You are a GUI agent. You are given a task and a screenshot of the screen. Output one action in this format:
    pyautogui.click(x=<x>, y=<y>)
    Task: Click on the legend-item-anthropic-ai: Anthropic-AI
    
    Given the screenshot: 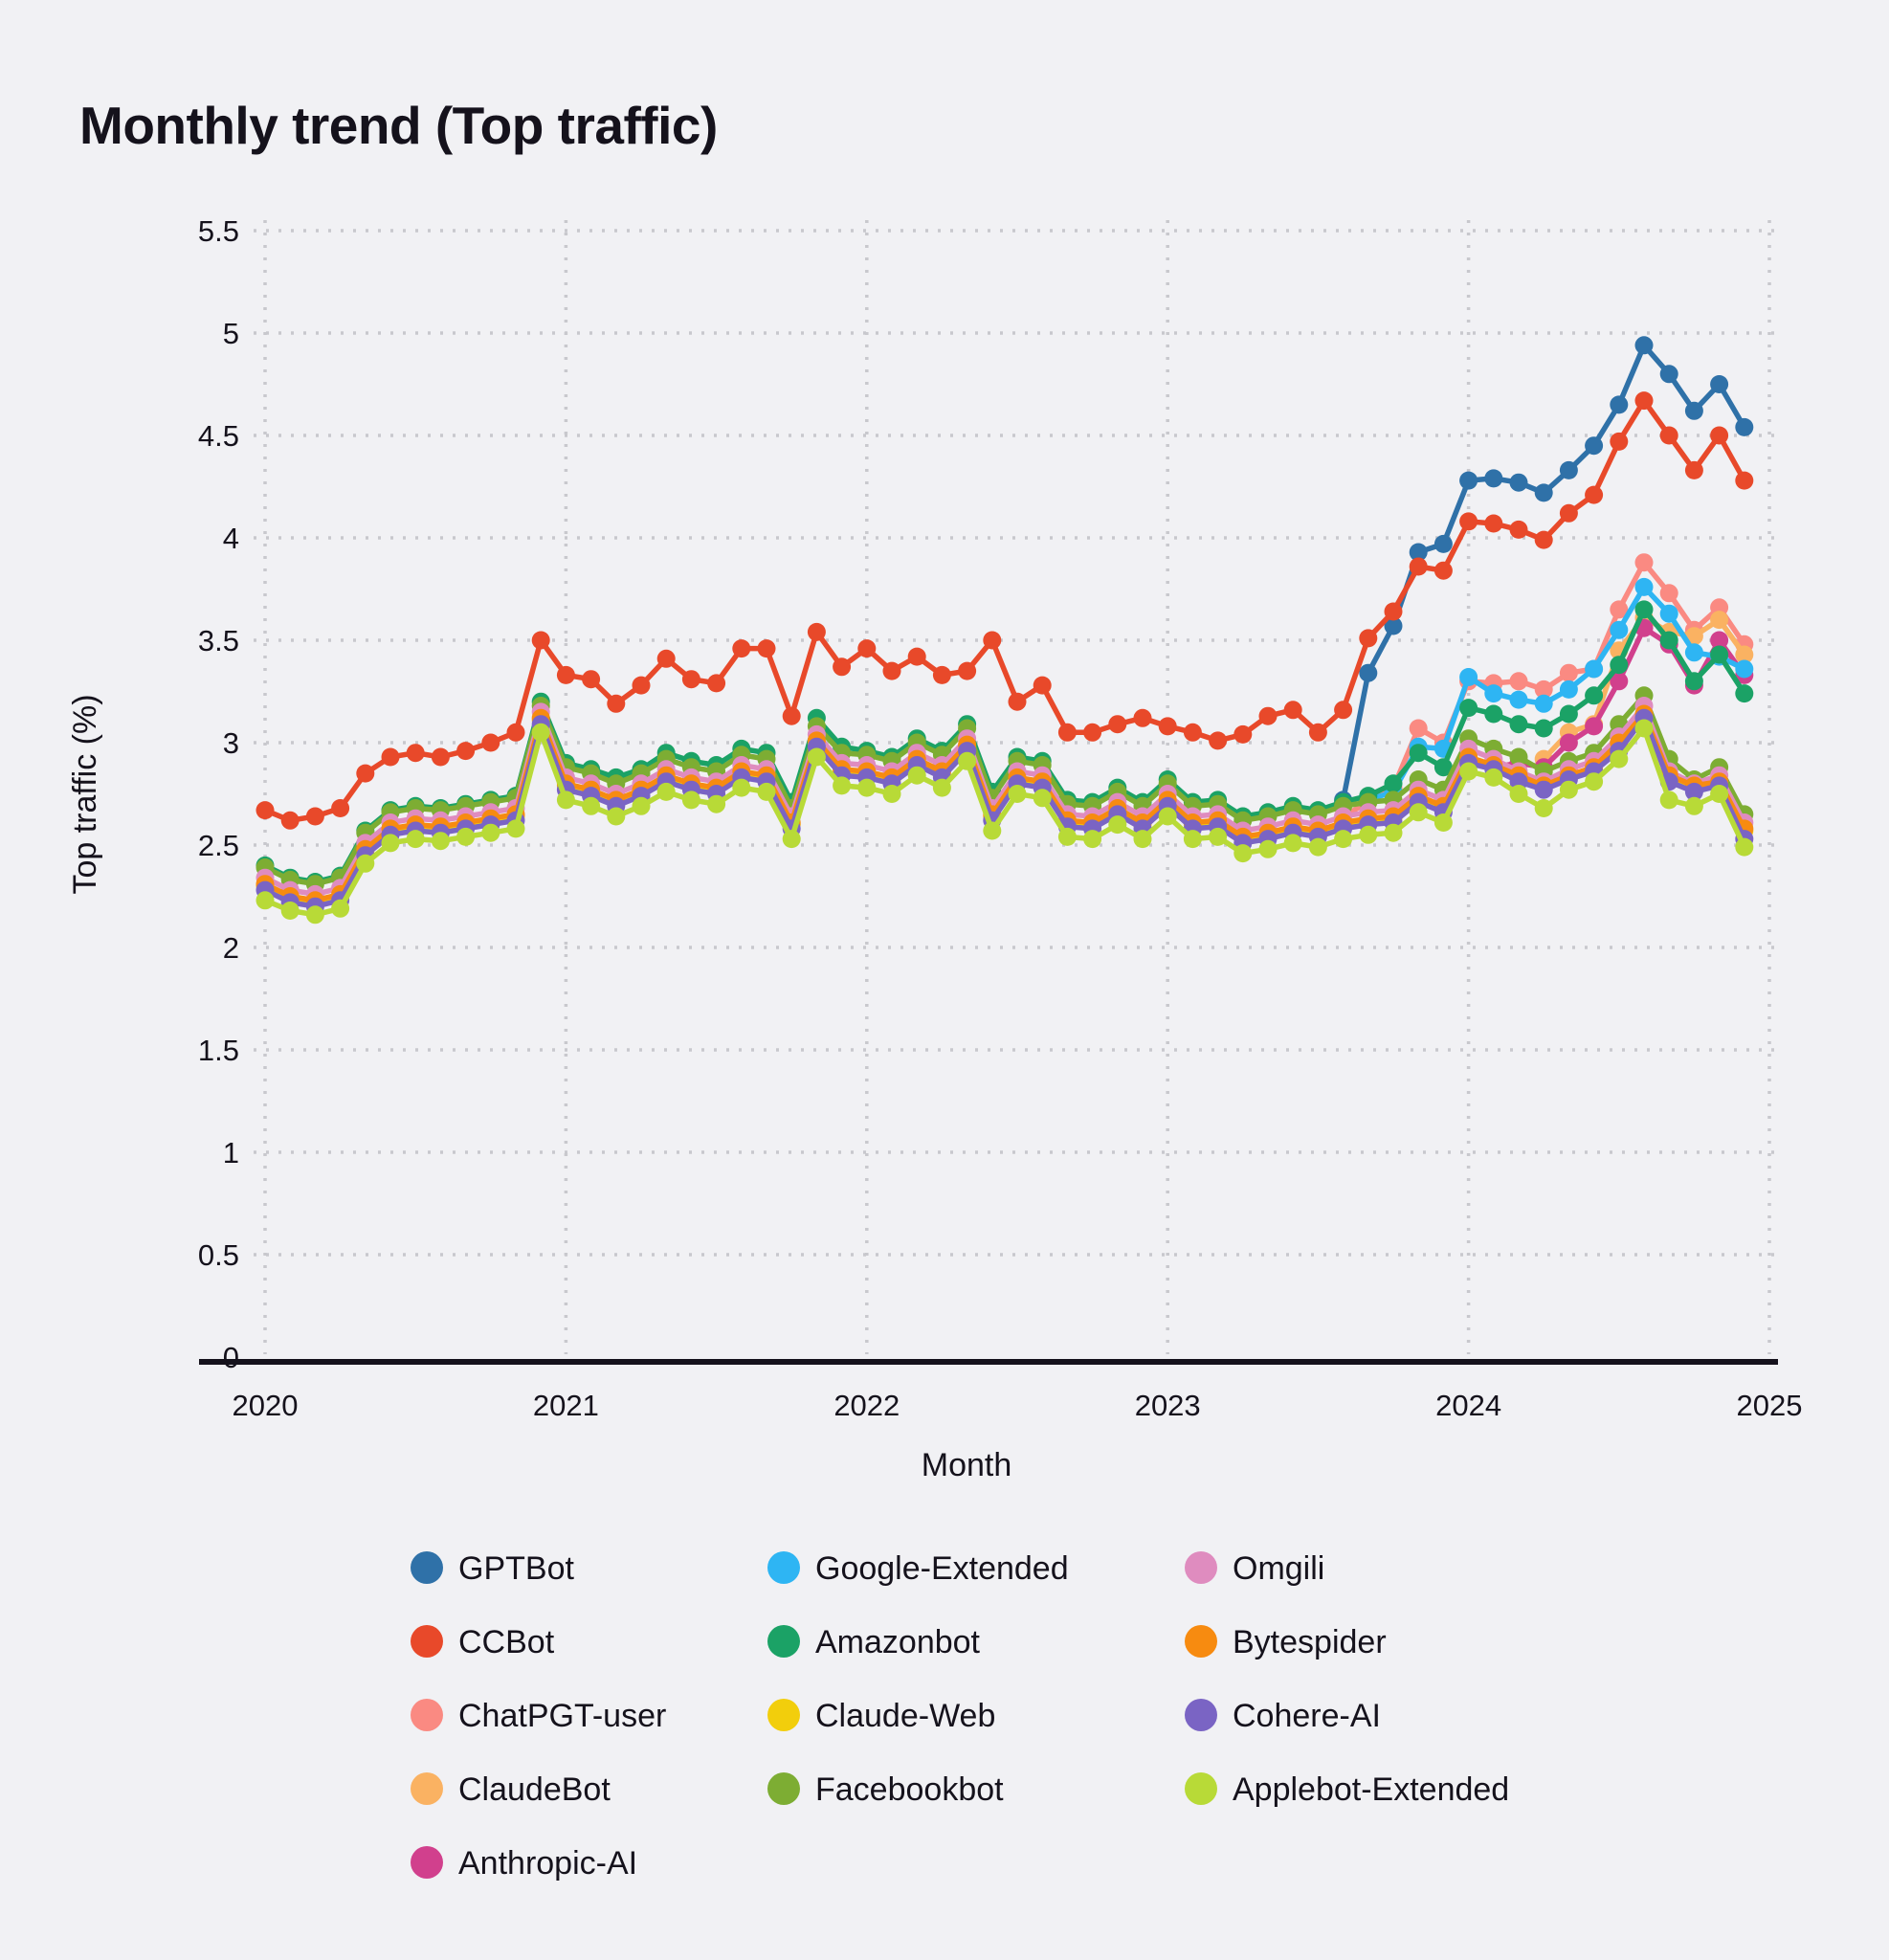 What is the action you would take?
    pyautogui.click(x=524, y=1863)
    